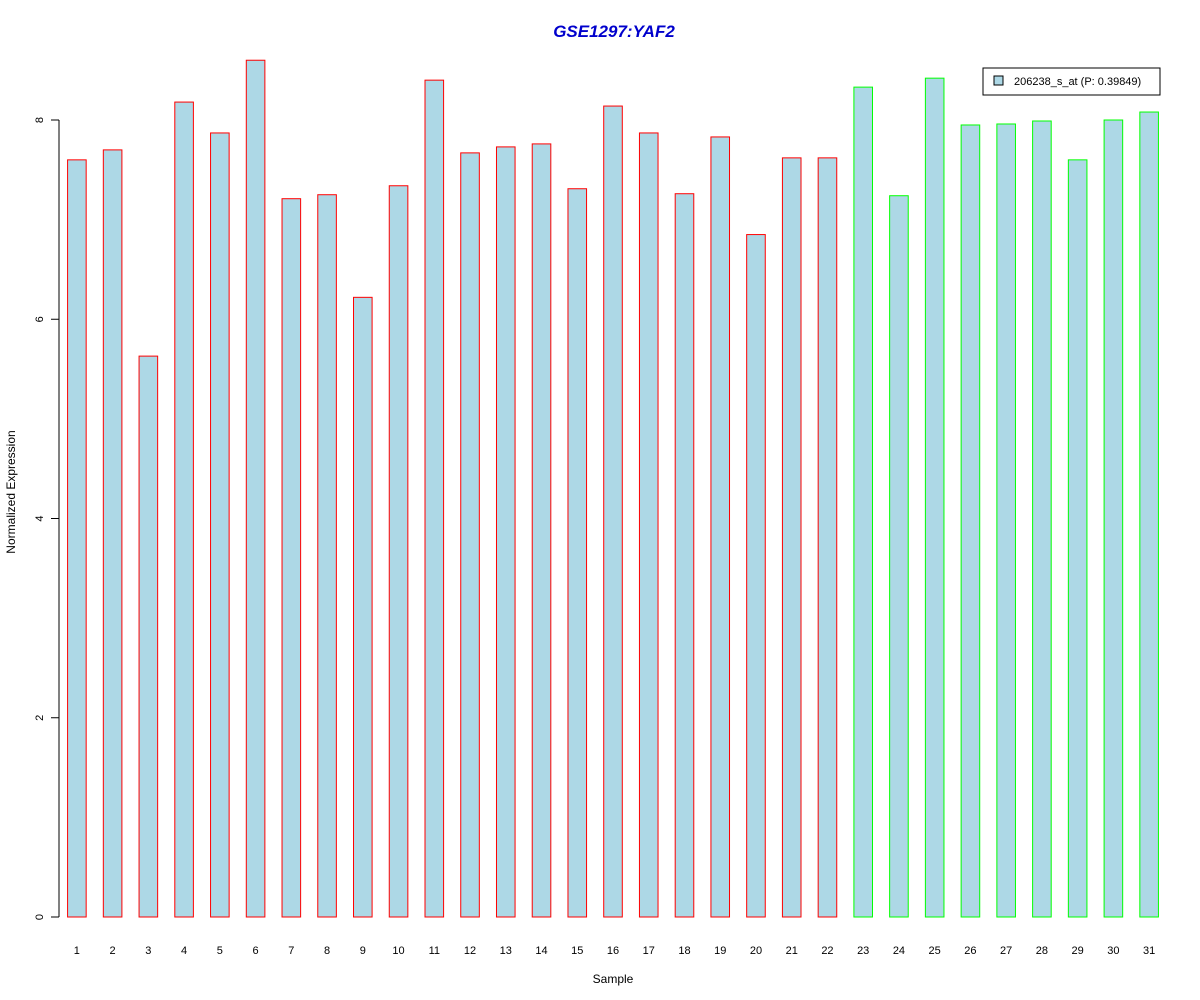  What do you see at coordinates (40, 518) in the screenshot?
I see `y-tick-label: 4` at bounding box center [40, 518].